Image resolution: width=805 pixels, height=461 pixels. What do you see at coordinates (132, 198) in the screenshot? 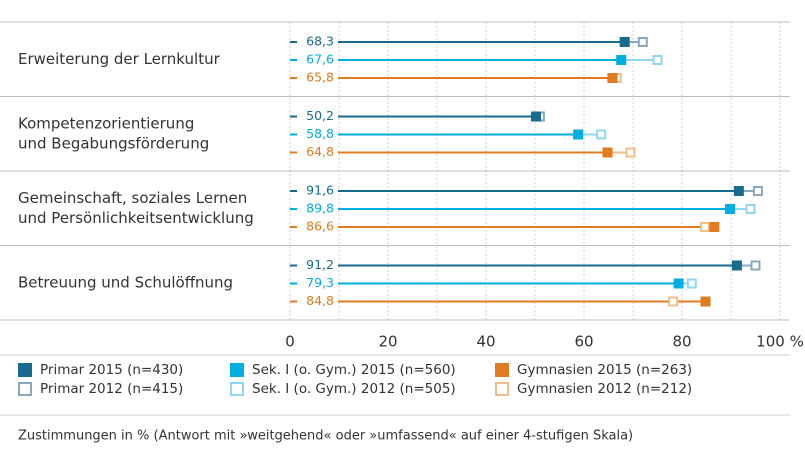
I see `category-label: Gemeinschaft, soziales Lernen` at bounding box center [132, 198].